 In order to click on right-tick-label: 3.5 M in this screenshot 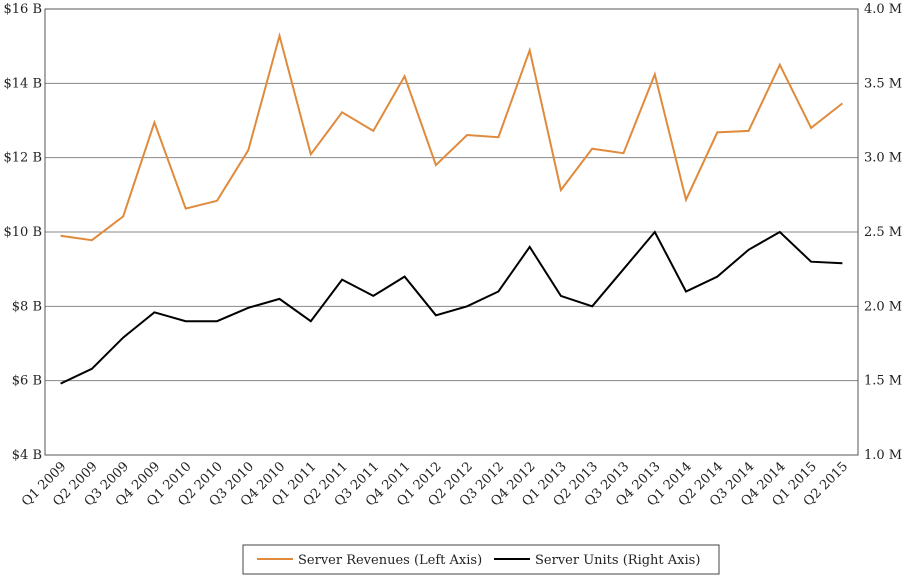, I will do `click(883, 83)`.